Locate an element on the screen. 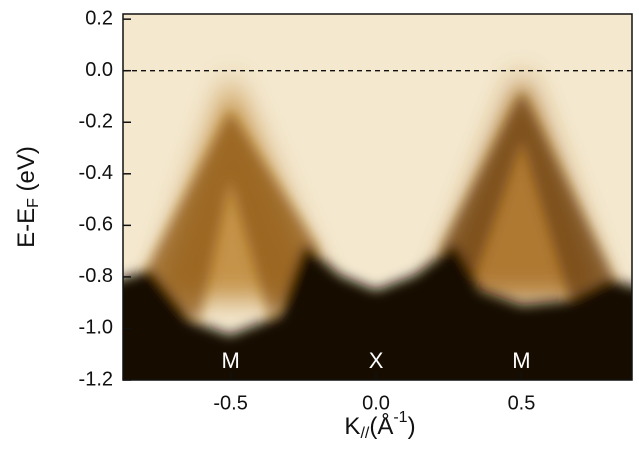 The image size is (639, 453). y-axis-label: E-EF (eV) is located at coordinates (27, 197).